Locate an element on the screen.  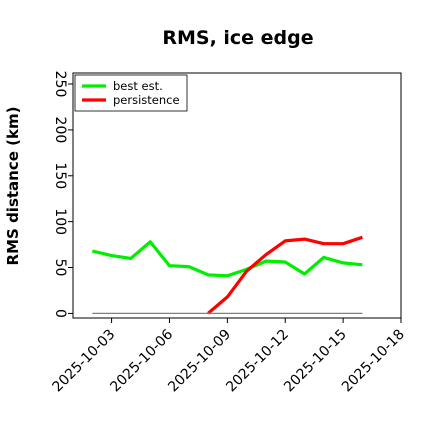
legend: best est.persistence is located at coordinates (131, 93).